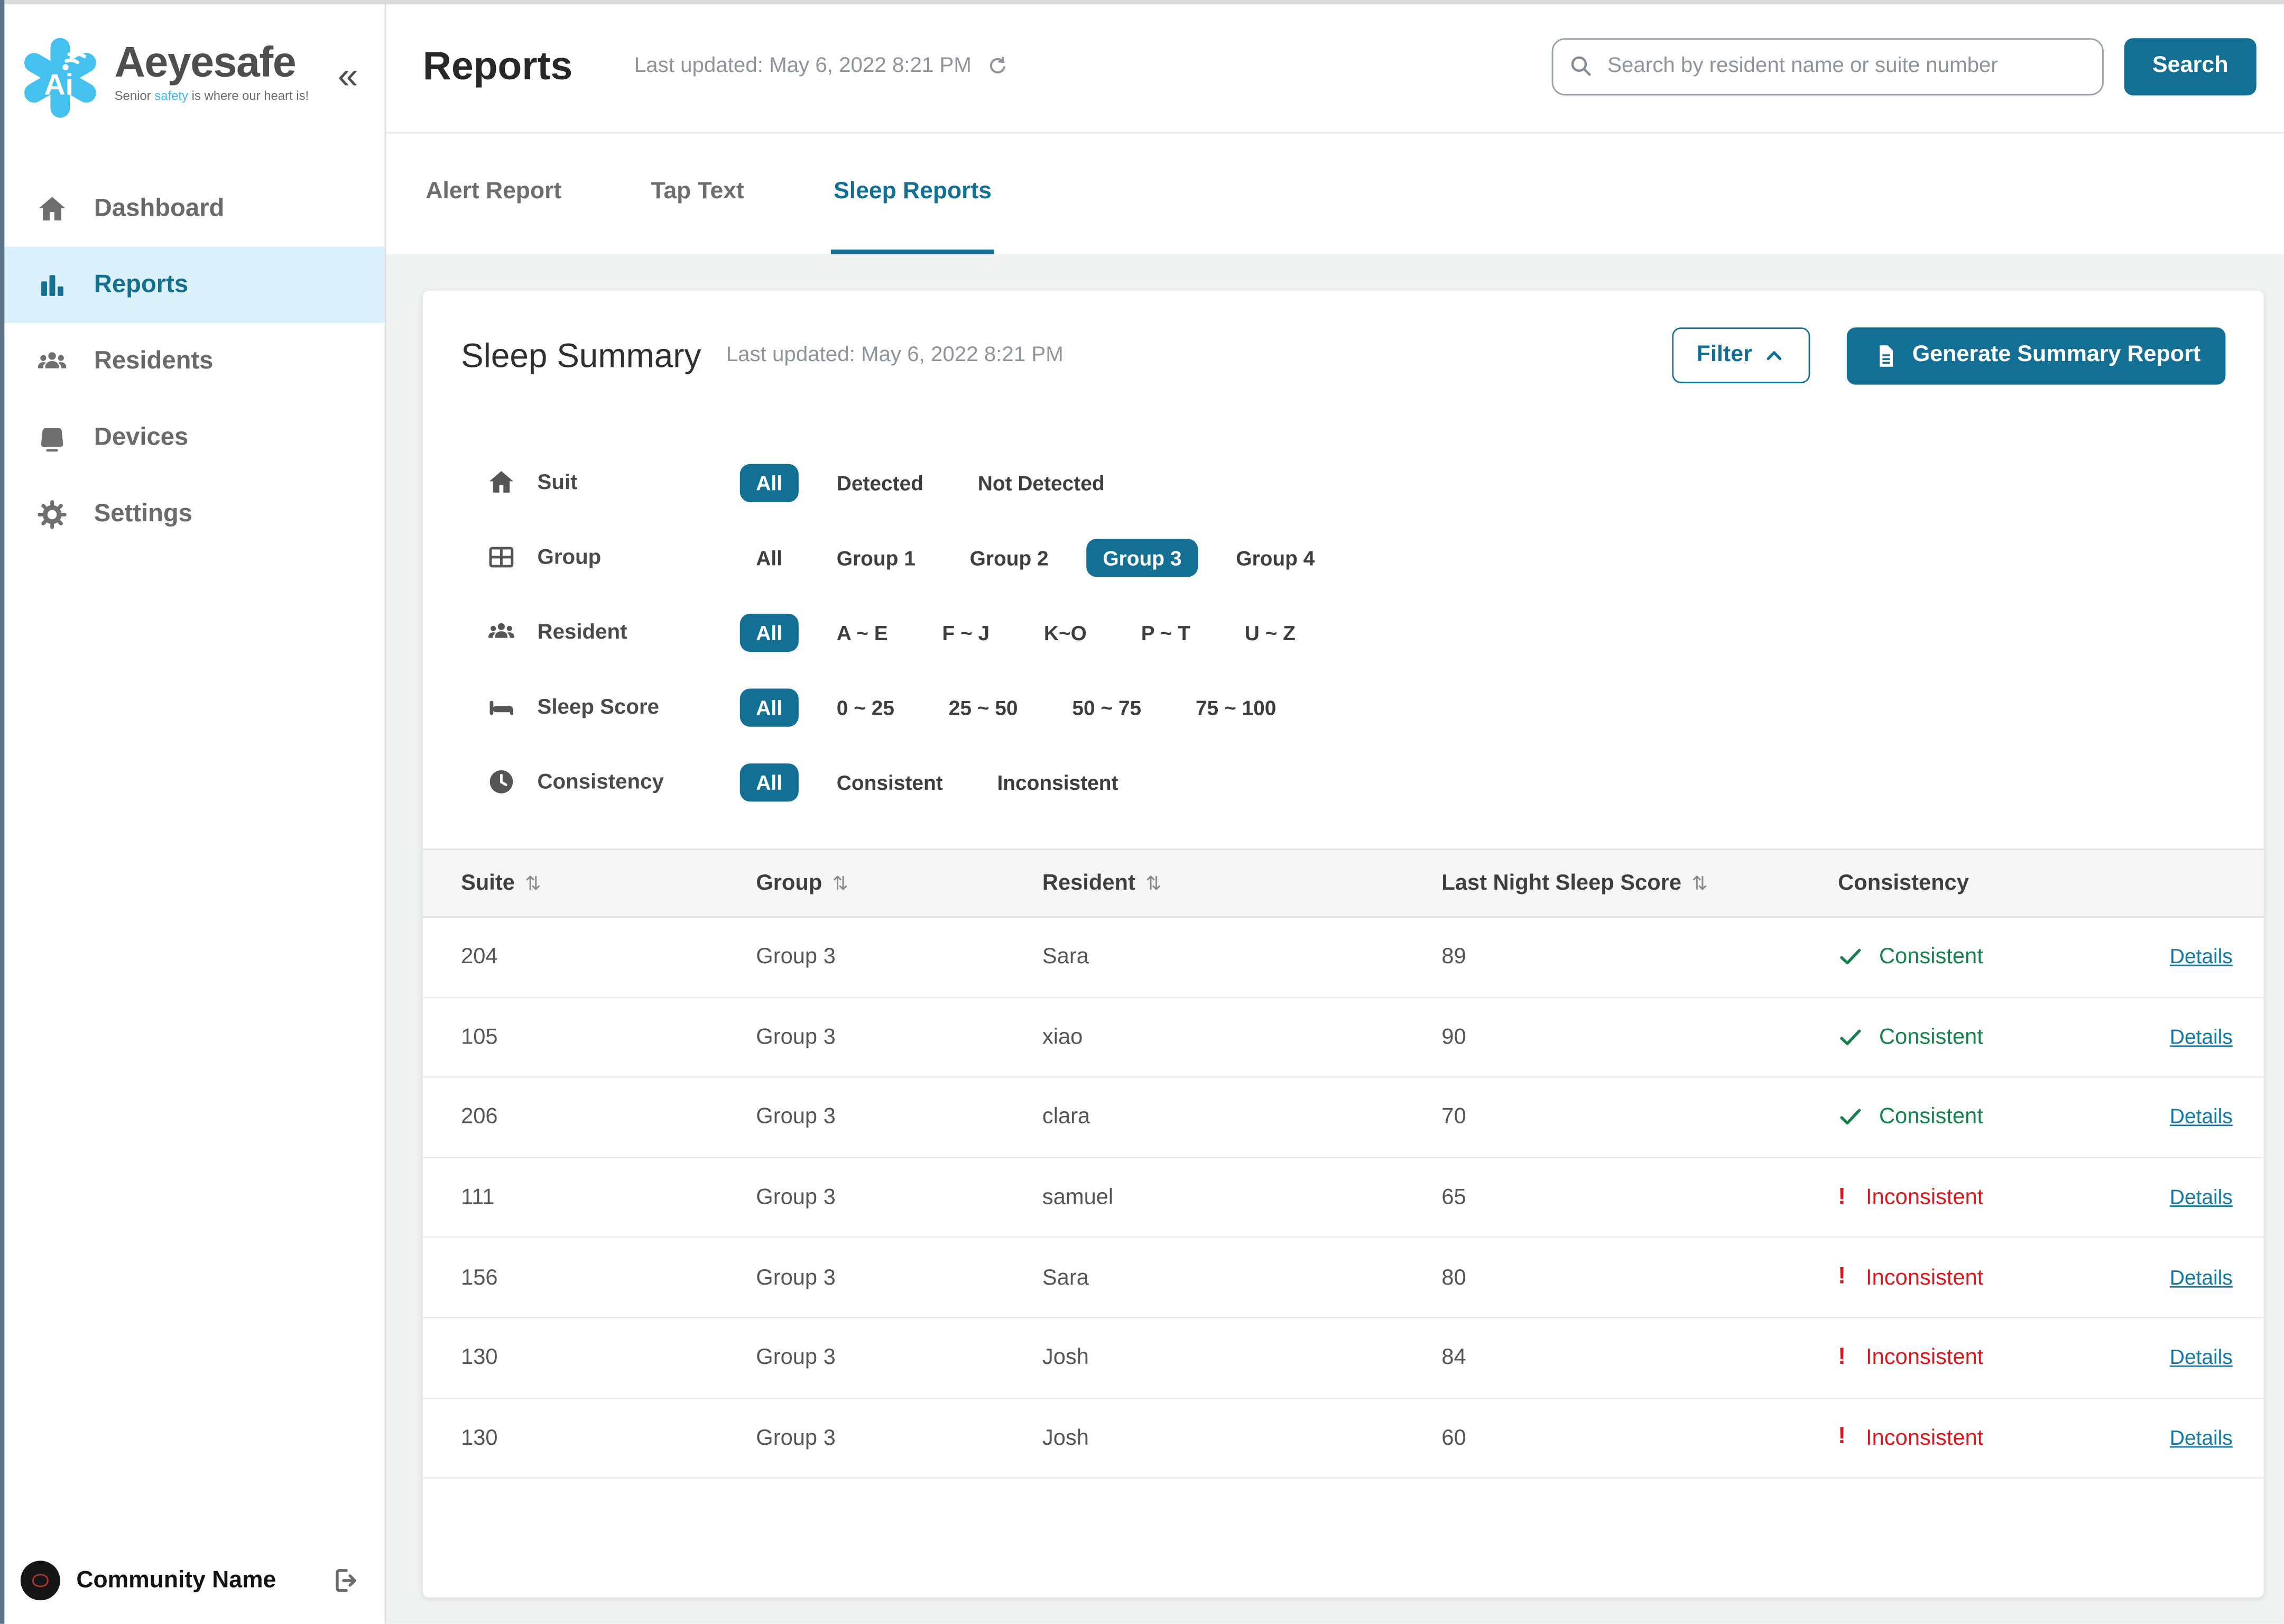 This screenshot has width=2284, height=1624. I want to click on sidebar-item-devices: Devices, so click(192, 437).